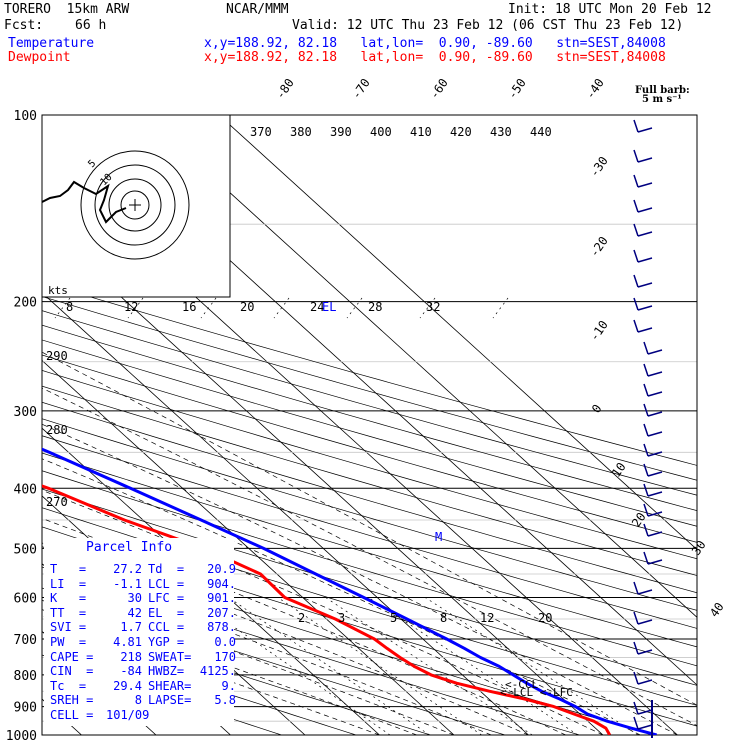 Image resolution: width=740 pixels, height=740 pixels. What do you see at coordinates (25, 708) in the screenshot?
I see `pressure-tick-label: 900` at bounding box center [25, 708].